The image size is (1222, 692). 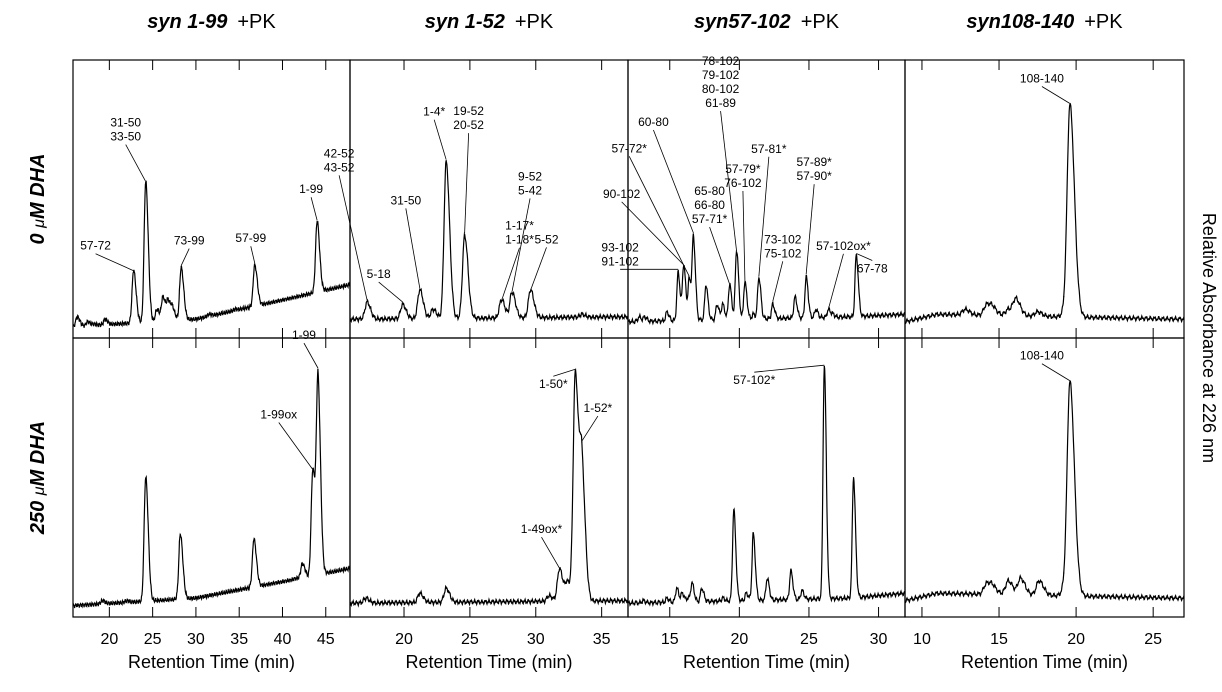 What do you see at coordinates (620, 247) in the screenshot?
I see `peak-annotation-line: 93-102` at bounding box center [620, 247].